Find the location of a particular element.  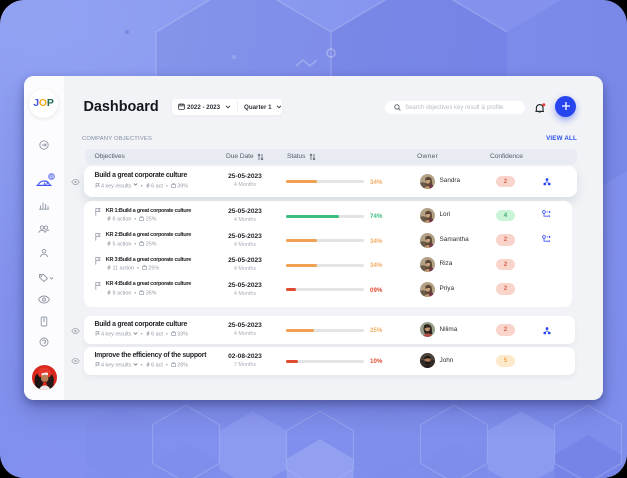

svg-text: 15 is located at coordinates (51, 177).